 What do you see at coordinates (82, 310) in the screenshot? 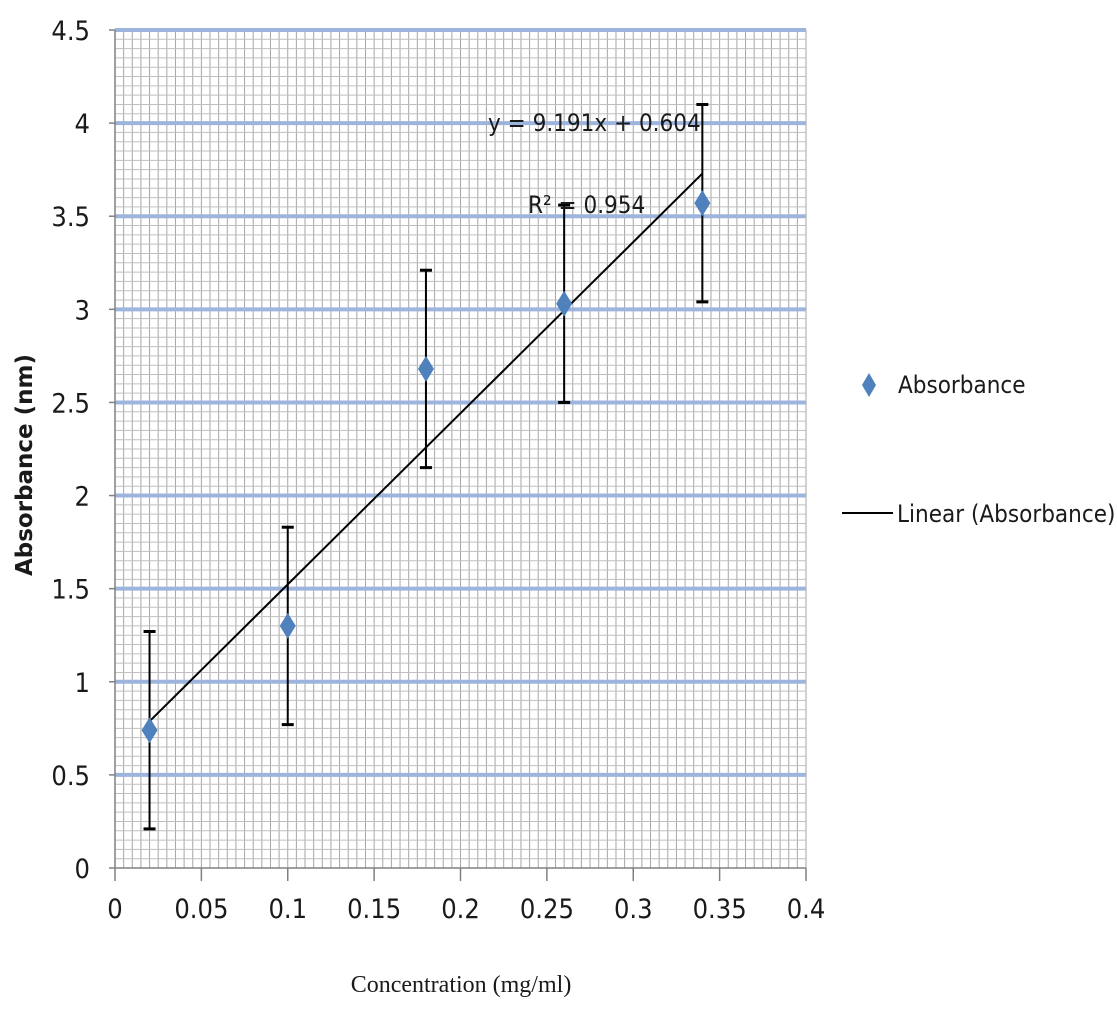
I see `y-tick-label: 3` at bounding box center [82, 310].